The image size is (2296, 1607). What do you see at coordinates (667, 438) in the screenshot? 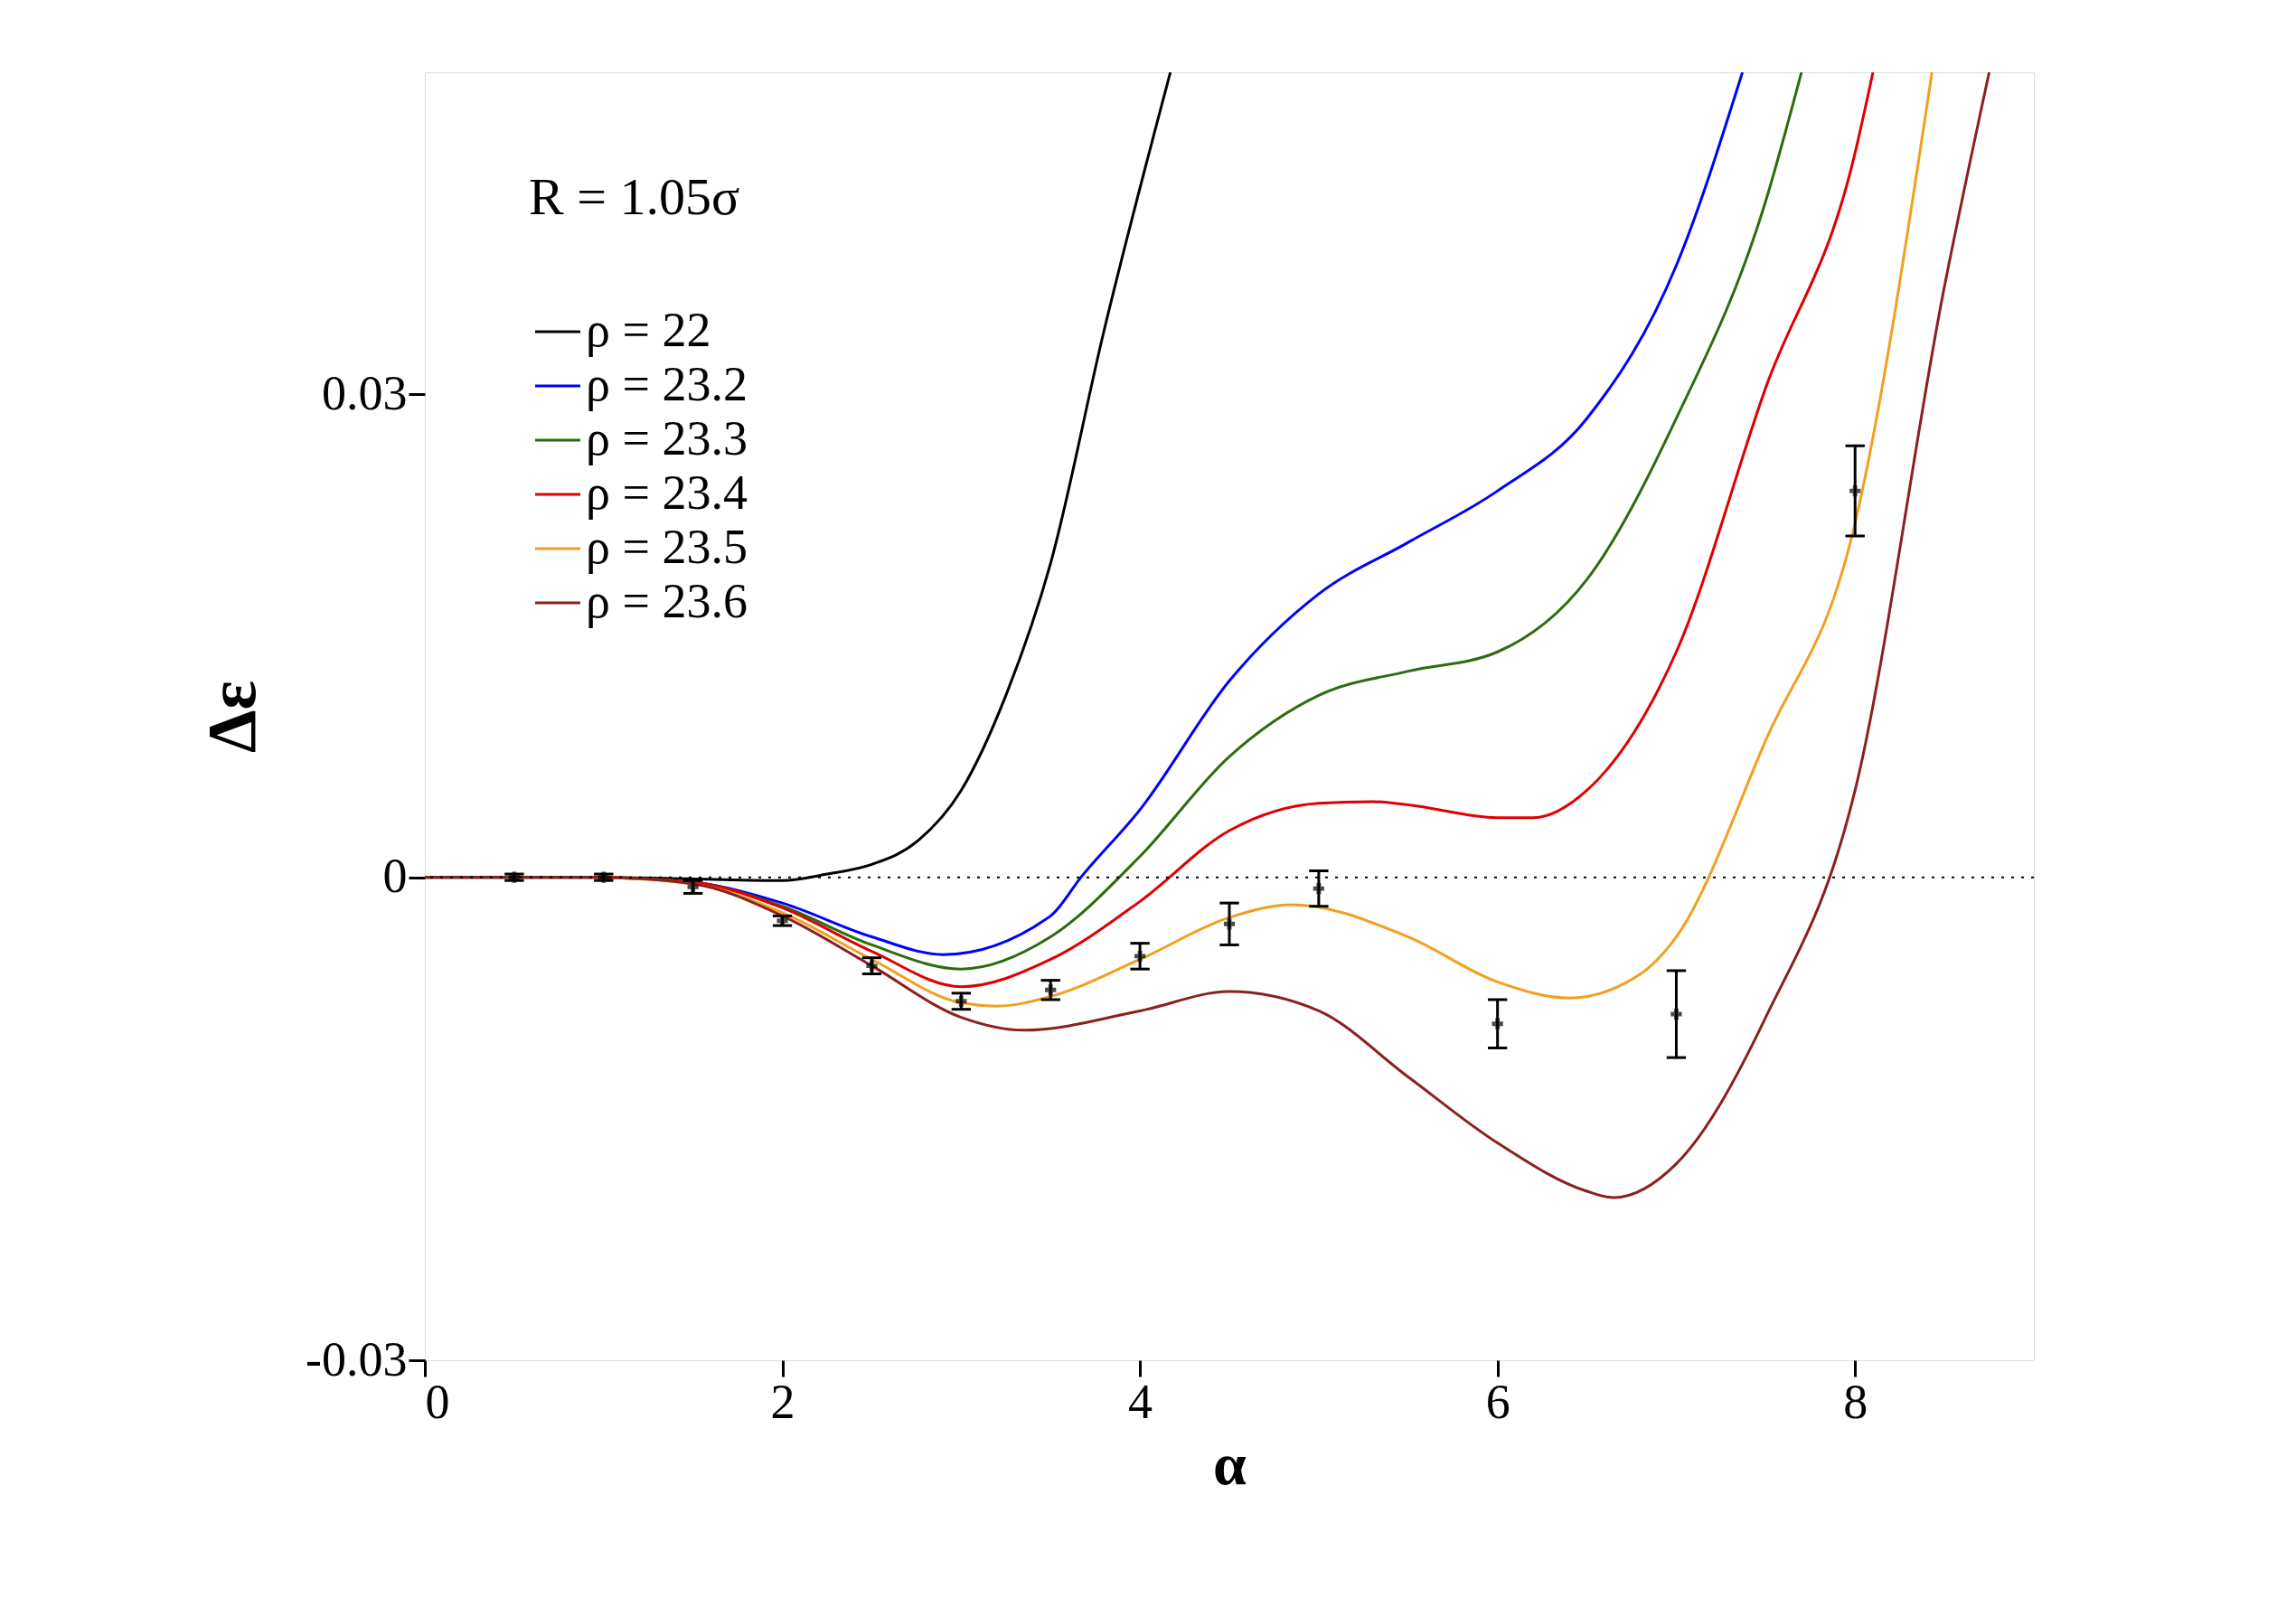
I see `legend-label: ρ = 23.3` at bounding box center [667, 438].